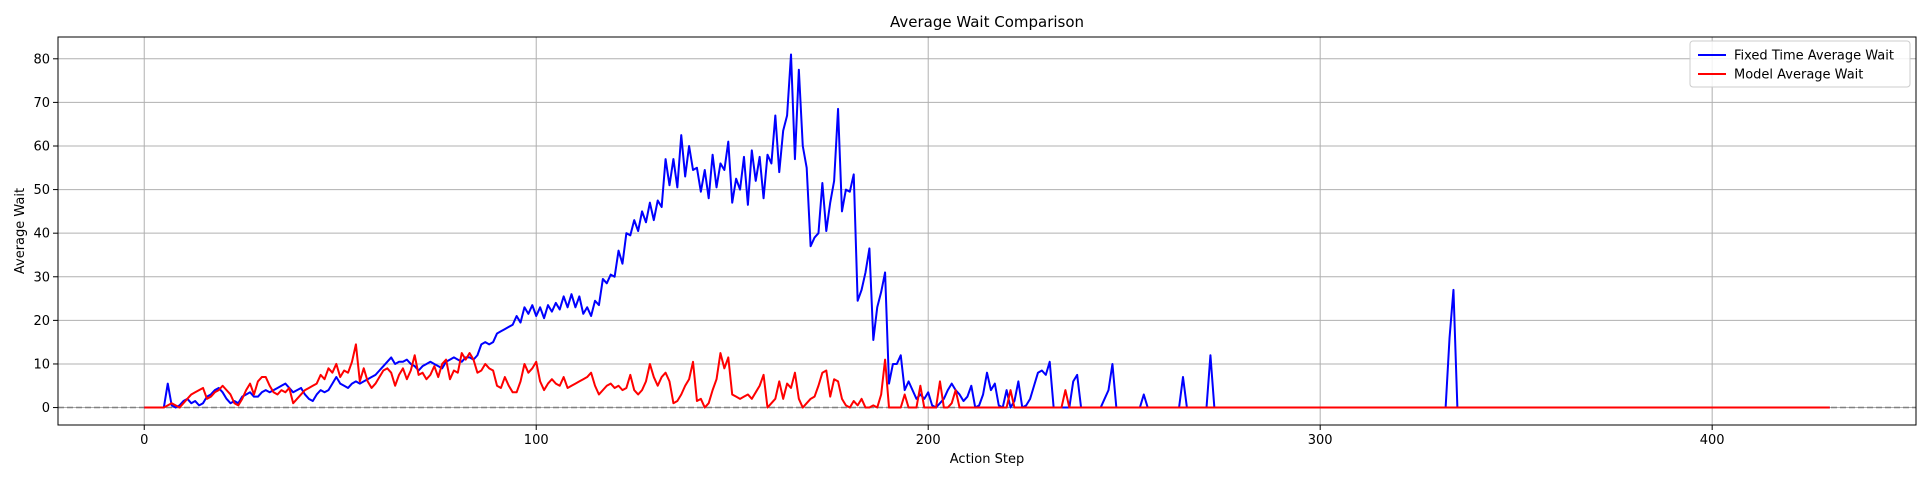 The height and width of the screenshot is (480, 1920). Describe the element at coordinates (987, 22) in the screenshot. I see `chart-title: Average Wait Comparison` at that location.